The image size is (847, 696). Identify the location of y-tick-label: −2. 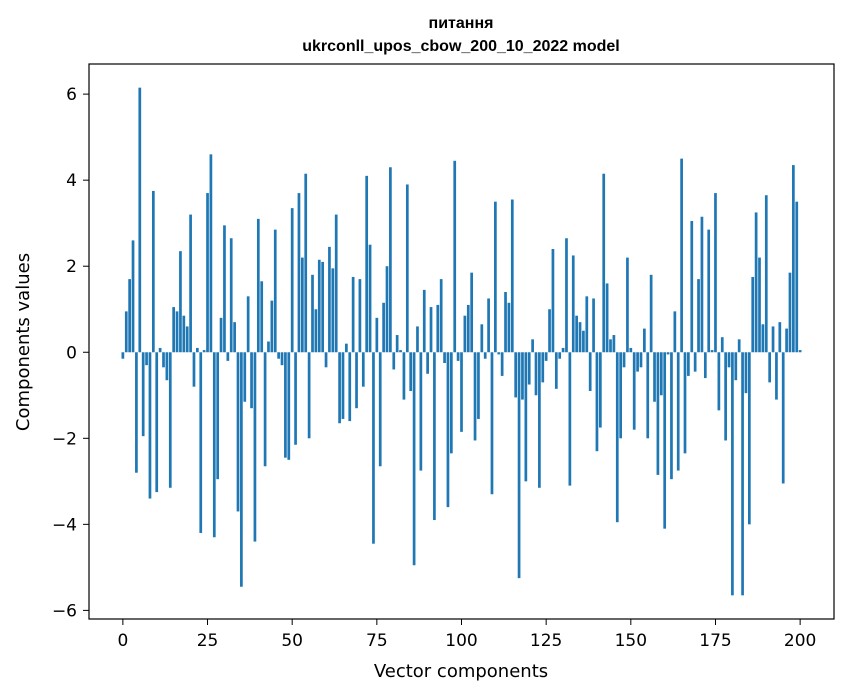
(64, 439).